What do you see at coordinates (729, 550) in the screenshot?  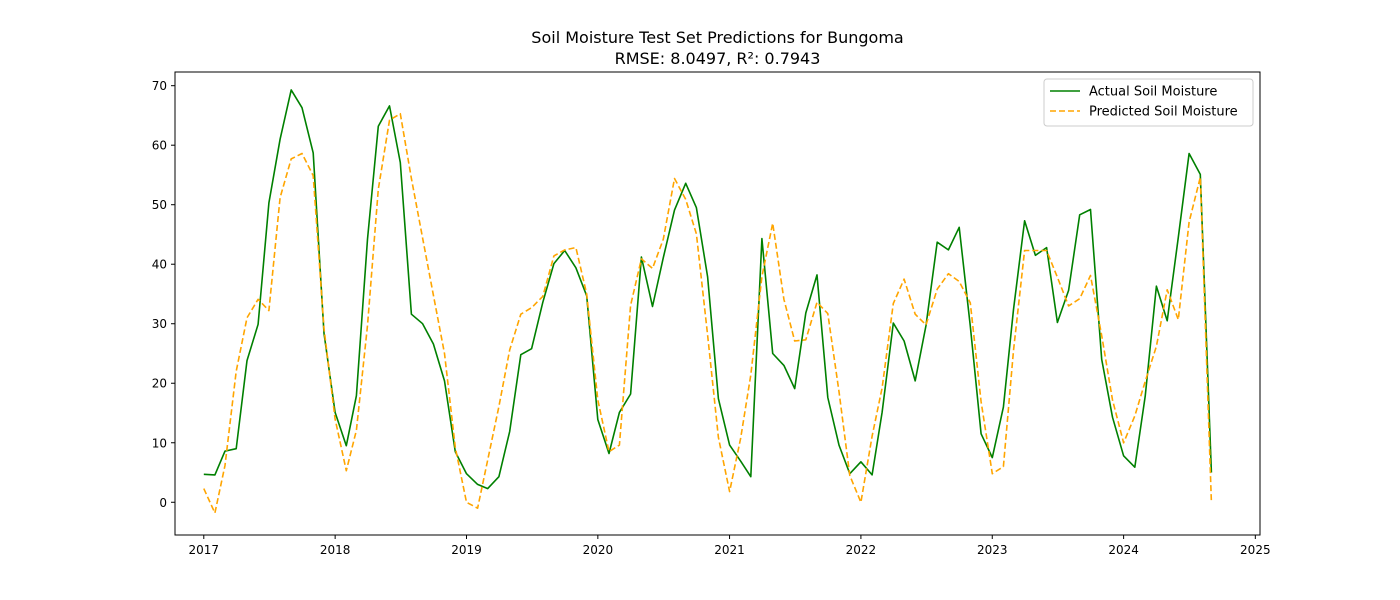 I see `x-tick-label: 2021` at bounding box center [729, 550].